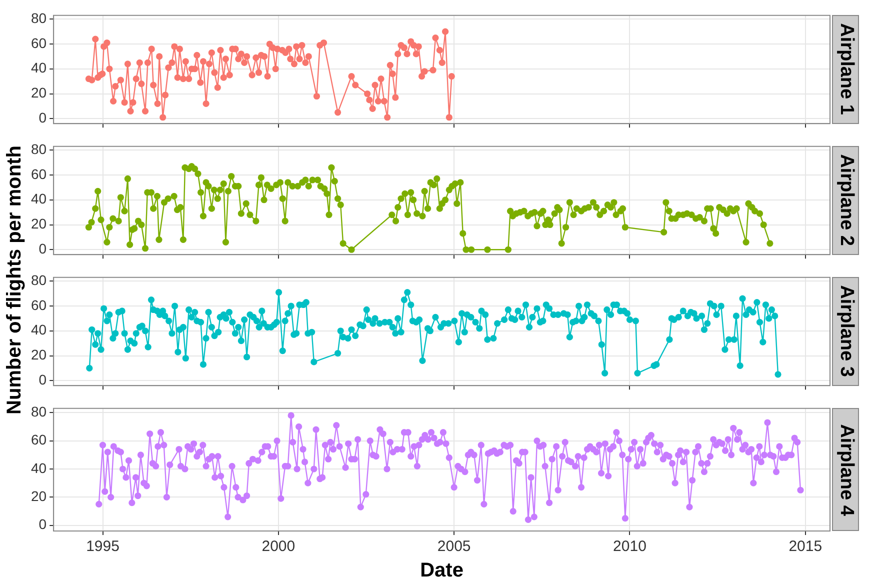  What do you see at coordinates (845, 200) in the screenshot?
I see `text: Airplane 2` at bounding box center [845, 200].